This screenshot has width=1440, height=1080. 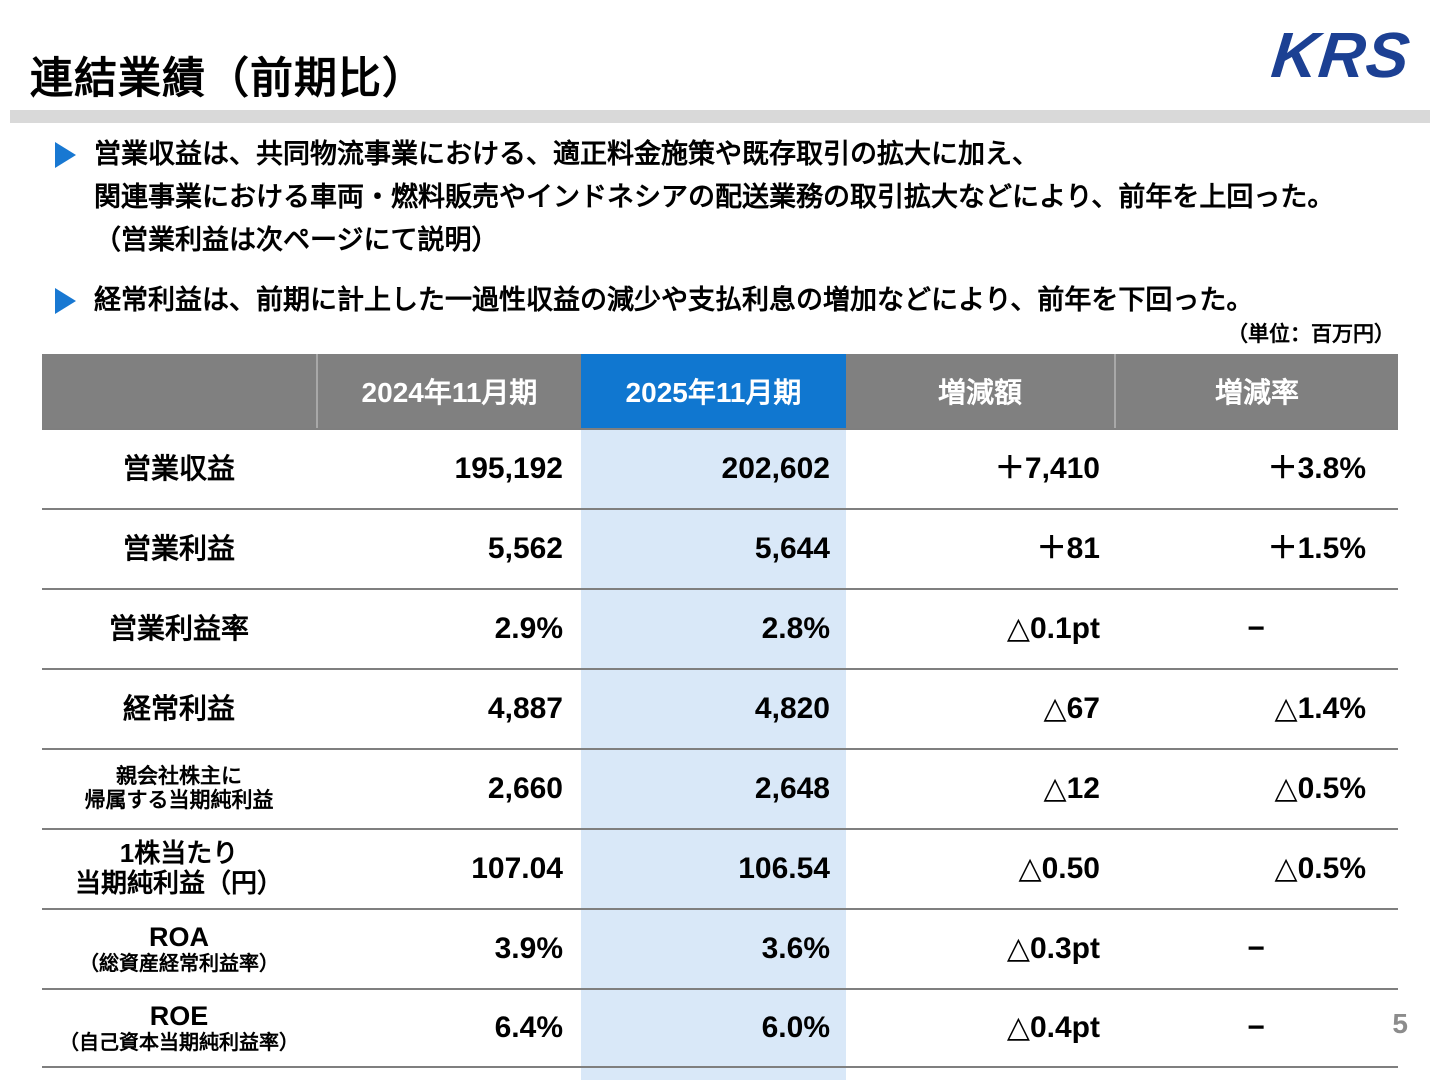 What do you see at coordinates (795, 948) in the screenshot?
I see `value-2025: 3.6%` at bounding box center [795, 948].